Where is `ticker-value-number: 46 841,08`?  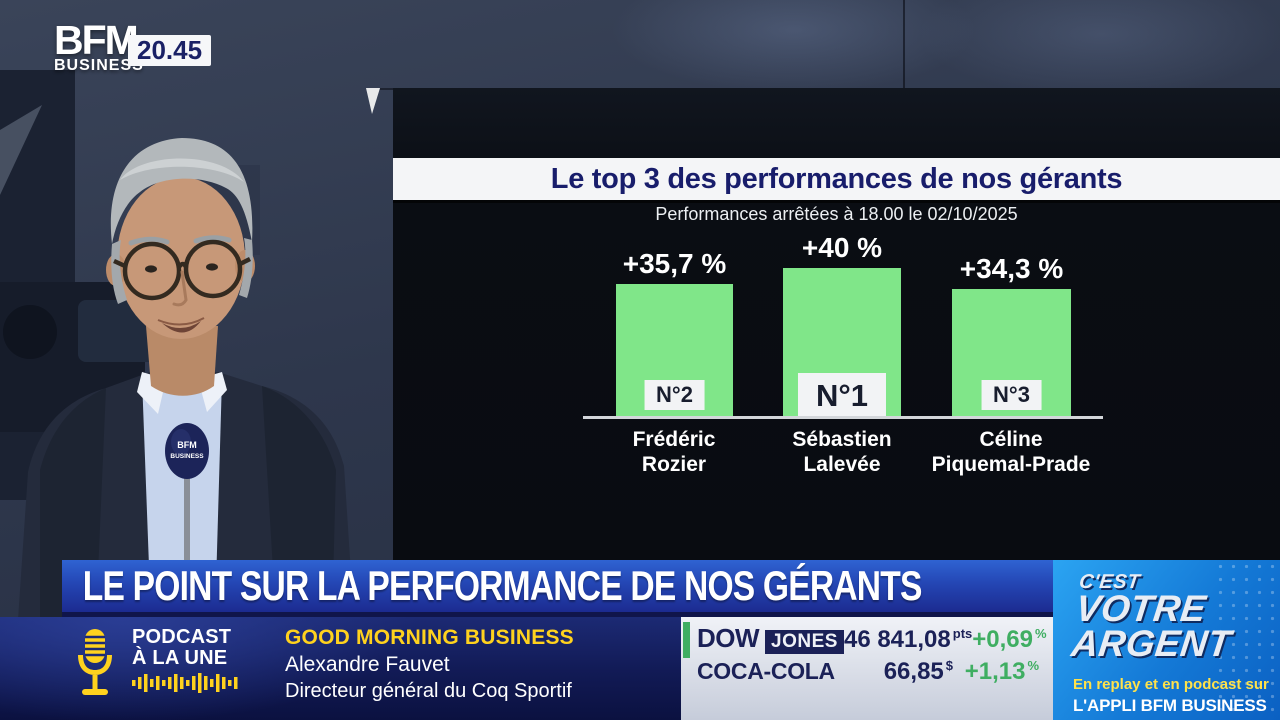 ticker-value-number: 46 841,08 is located at coordinates (897, 639).